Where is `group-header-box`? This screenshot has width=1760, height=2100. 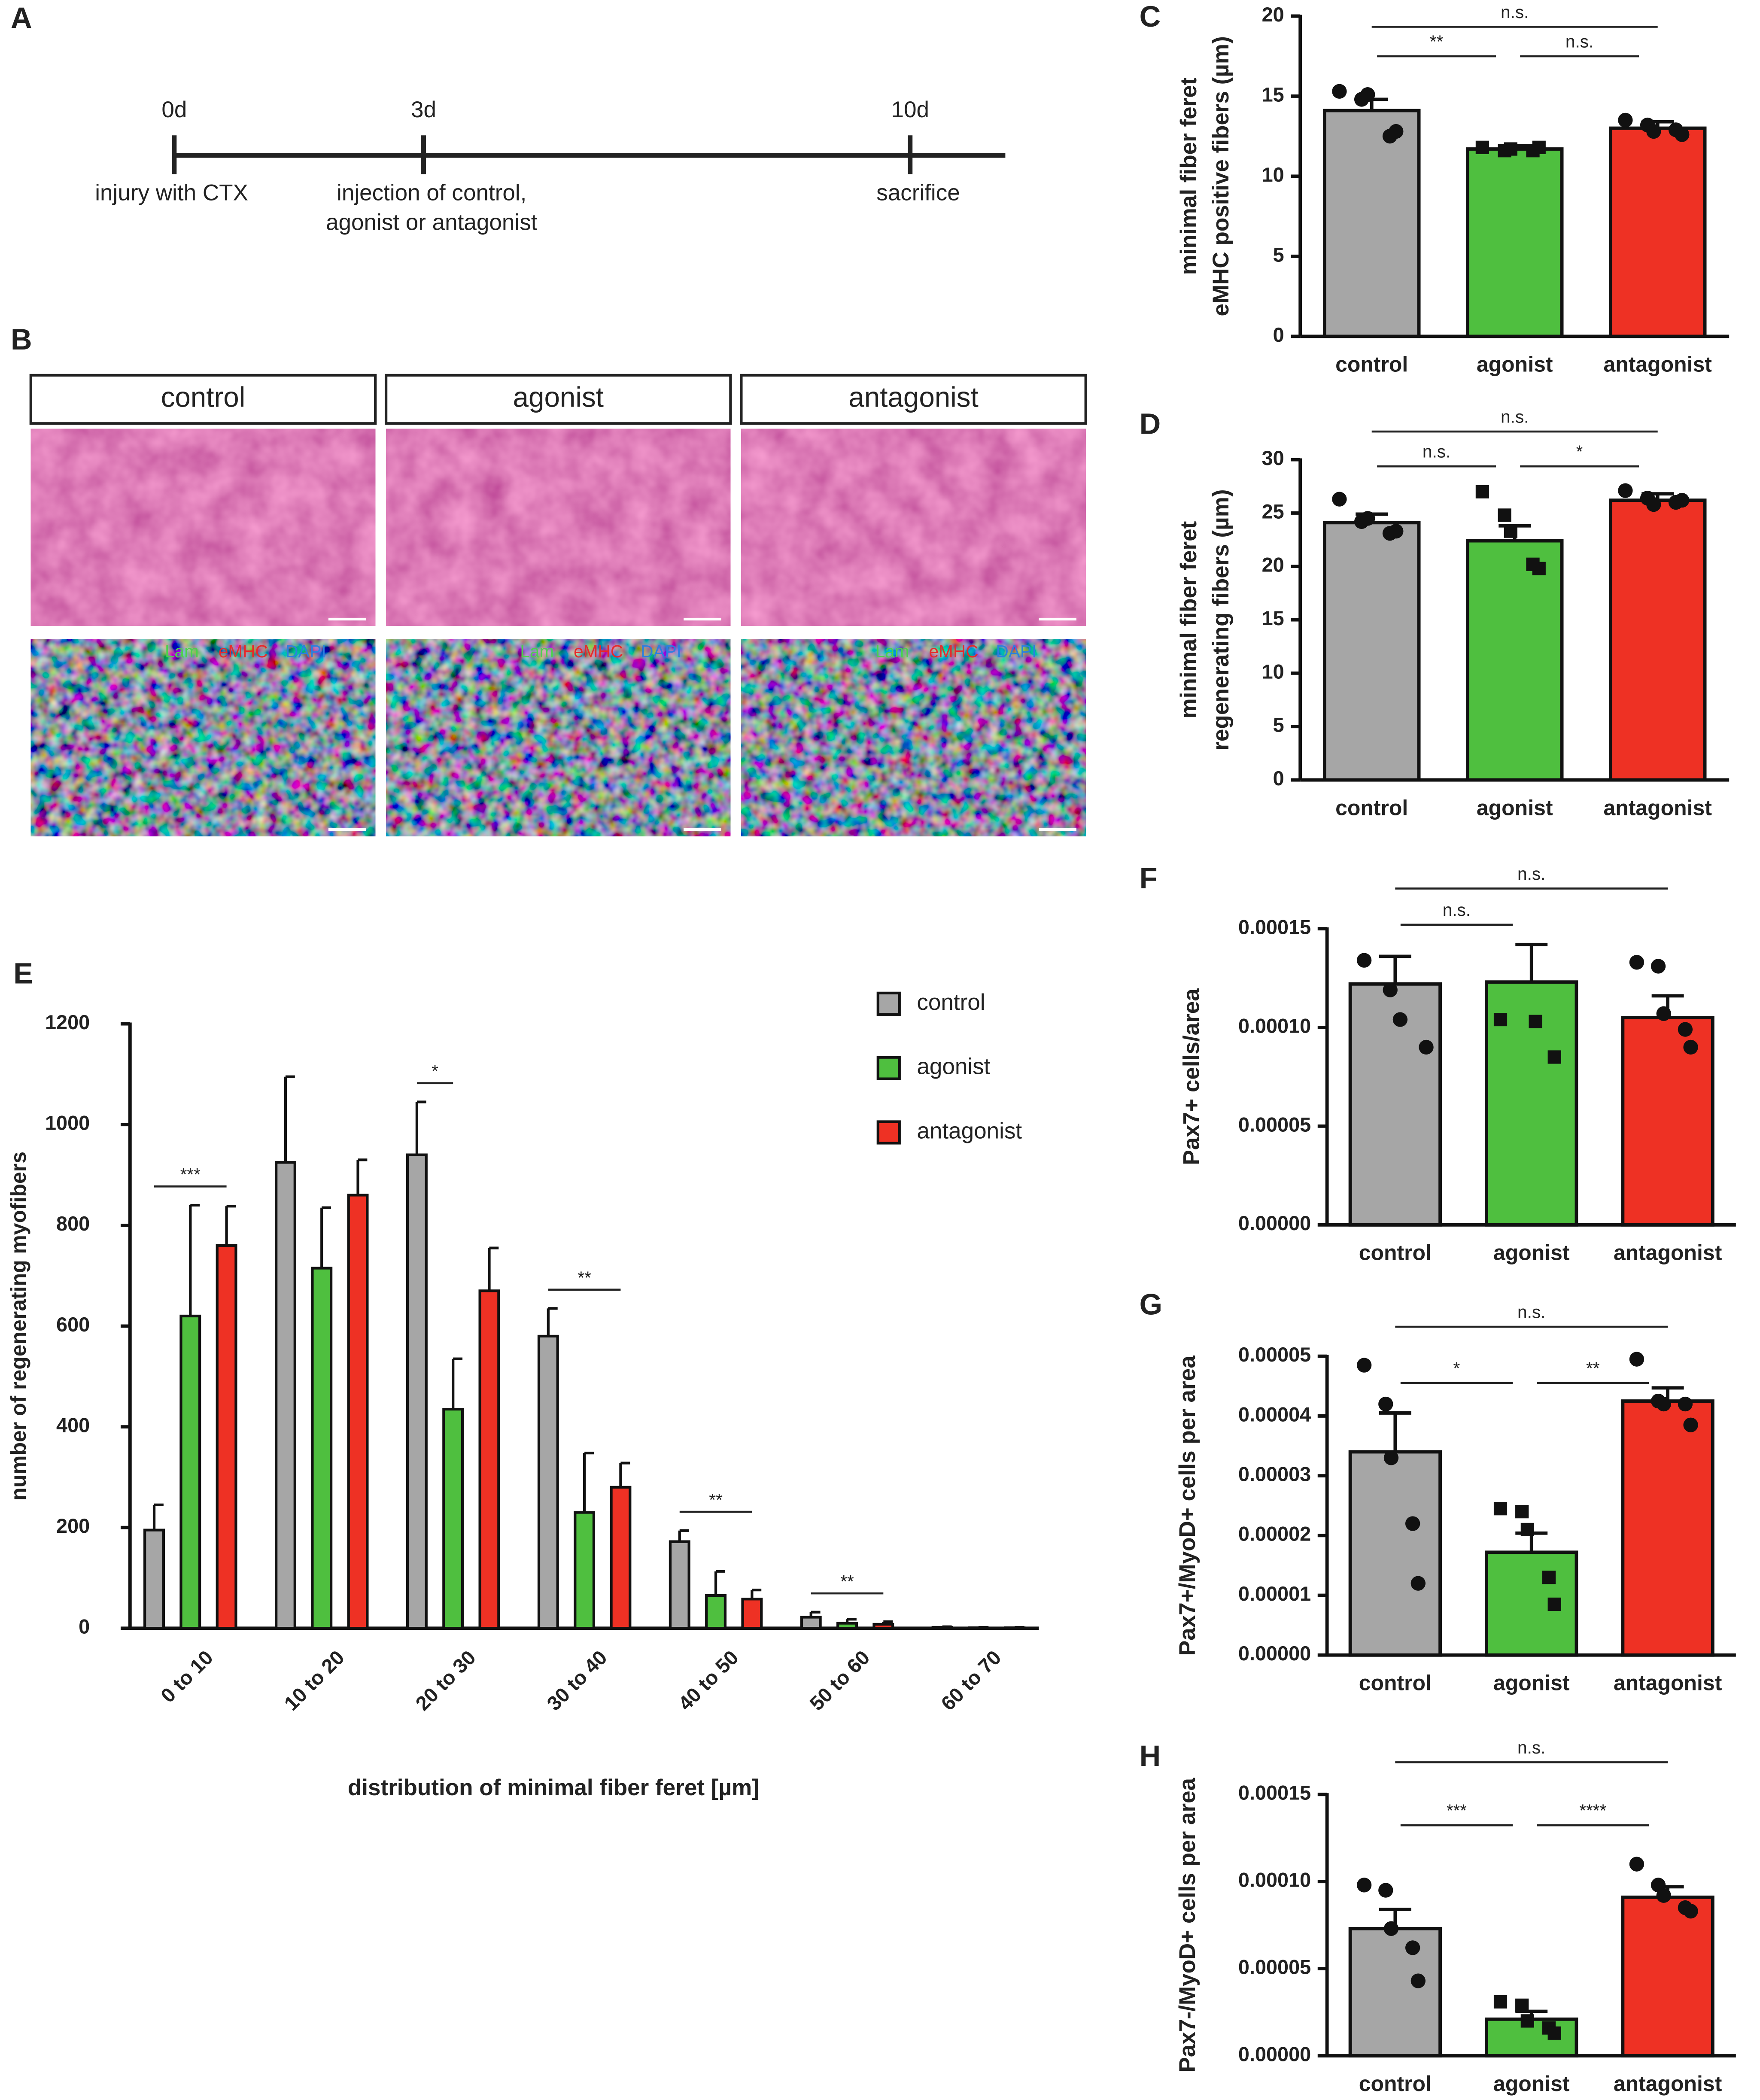
group-header-box is located at coordinates (203, 400).